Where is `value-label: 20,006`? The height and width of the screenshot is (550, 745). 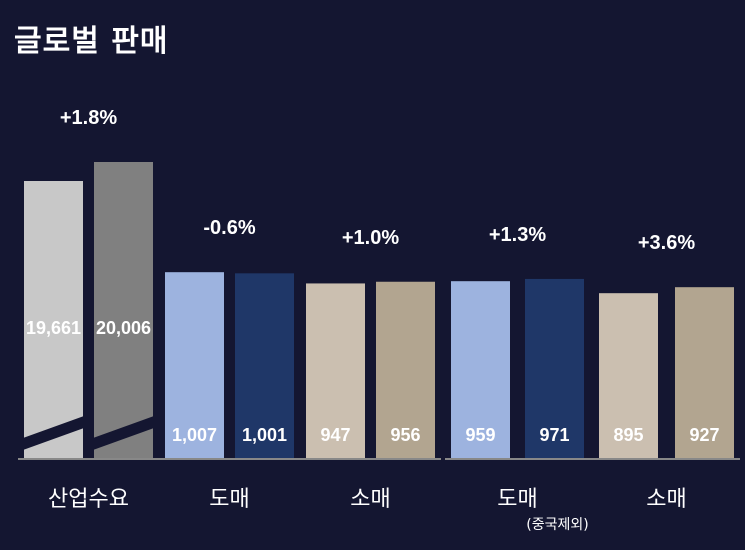
value-label: 20,006 is located at coordinates (123, 328).